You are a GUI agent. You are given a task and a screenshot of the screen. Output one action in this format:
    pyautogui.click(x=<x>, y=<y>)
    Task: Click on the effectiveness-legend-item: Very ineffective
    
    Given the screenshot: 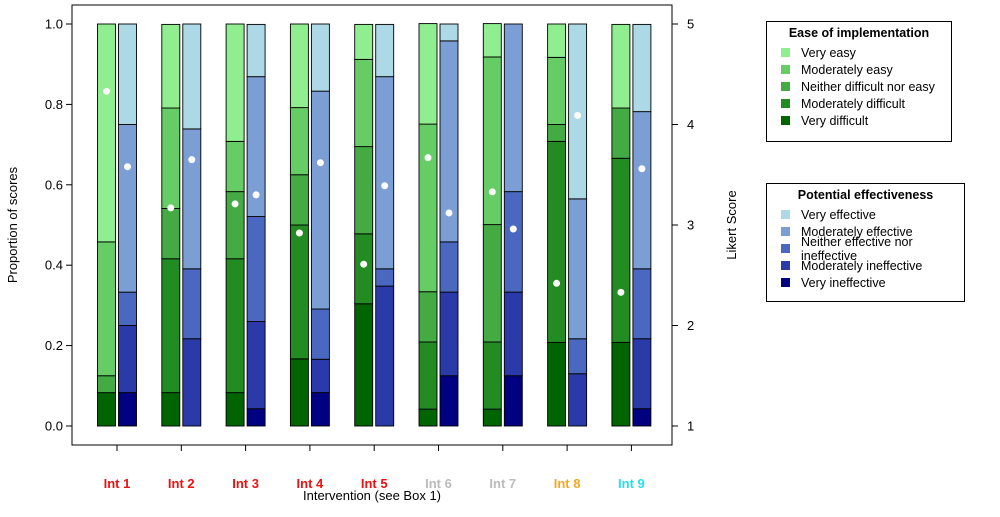 What is the action you would take?
    pyautogui.click(x=865, y=282)
    